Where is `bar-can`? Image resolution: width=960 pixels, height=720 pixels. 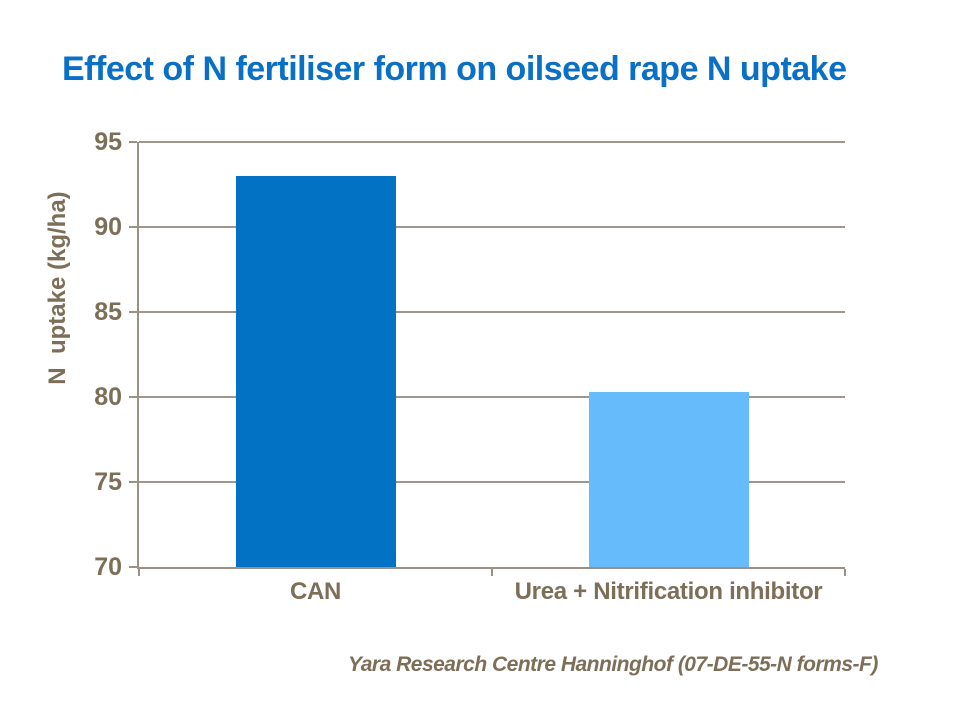 bar-can is located at coordinates (315, 371).